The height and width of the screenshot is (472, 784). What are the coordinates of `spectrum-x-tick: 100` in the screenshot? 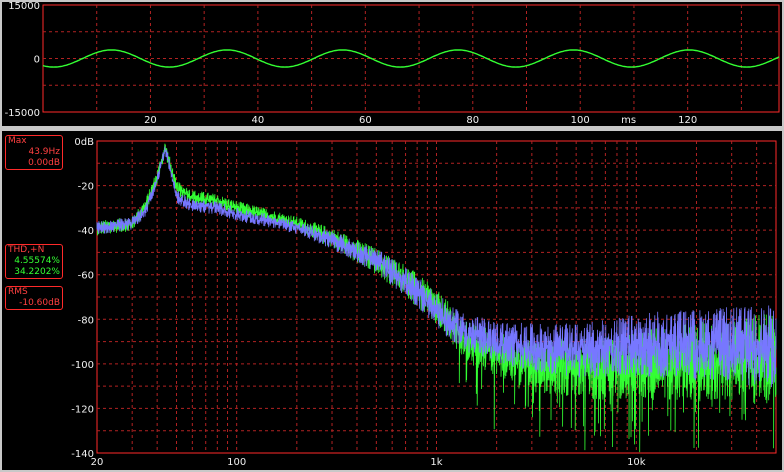 It's located at (236, 462).